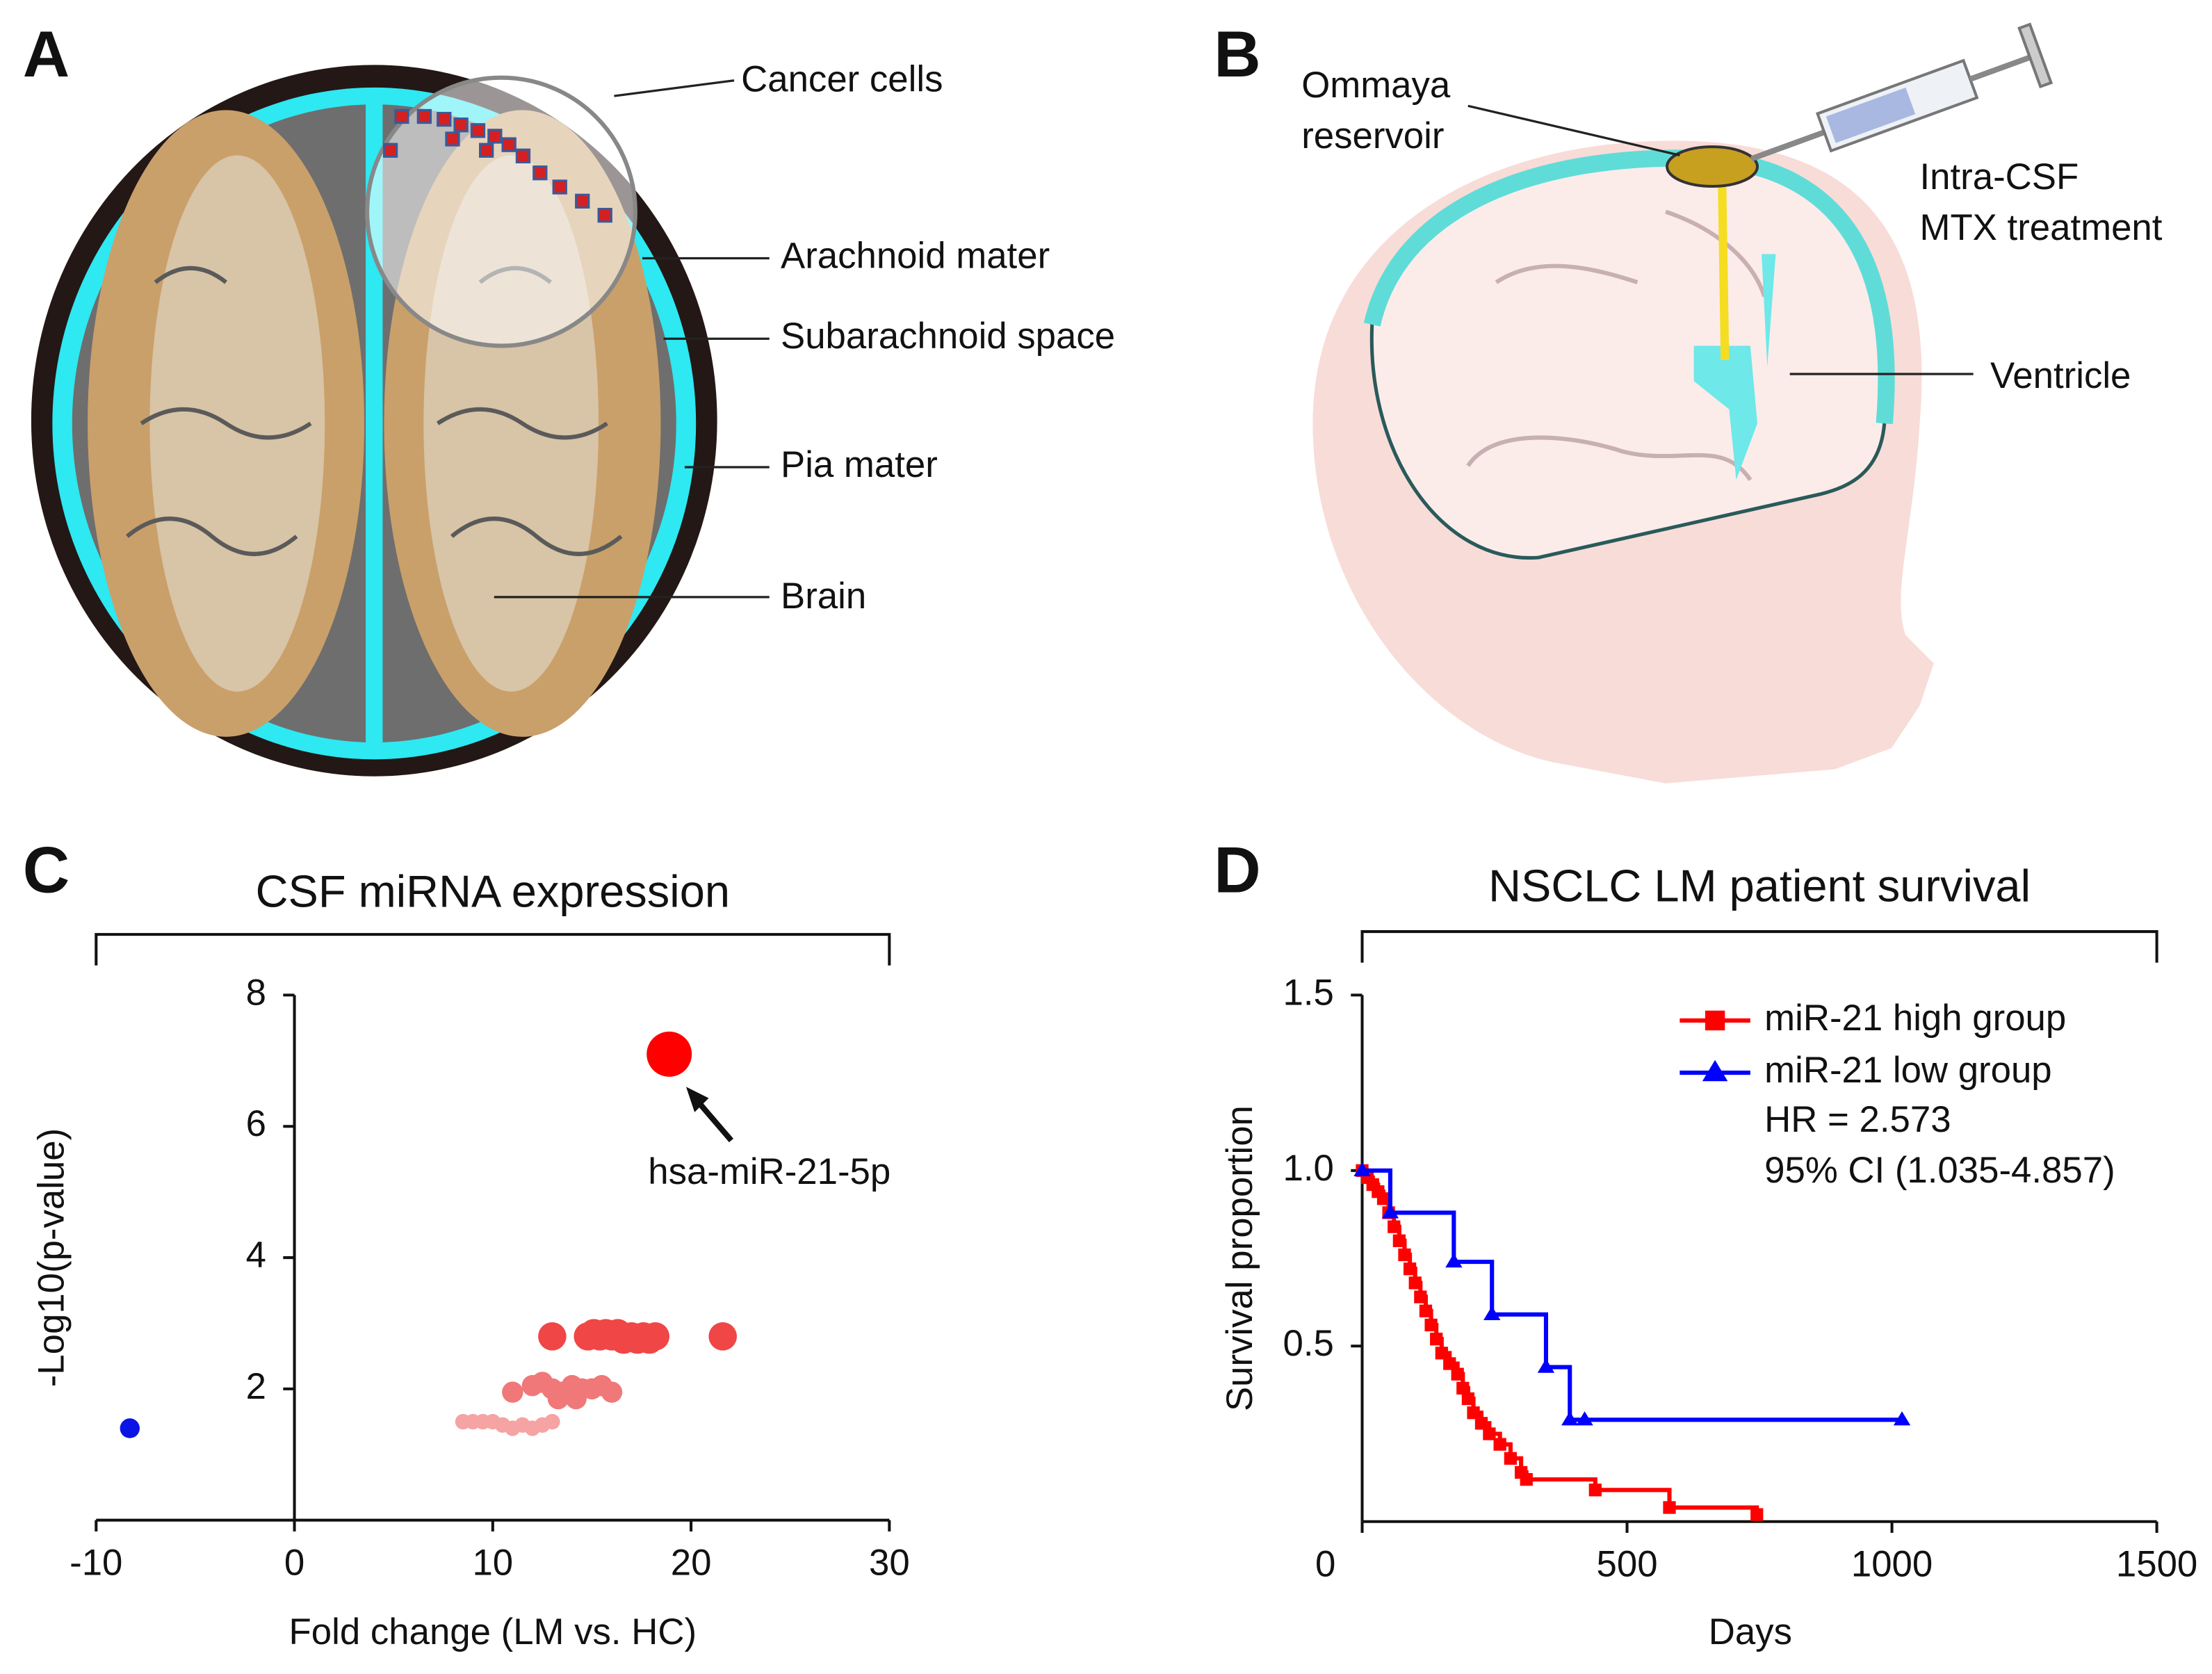 Image resolution: width=2212 pixels, height=1674 pixels. I want to click on y-axis-label: -Log10(p-value), so click(51, 1258).